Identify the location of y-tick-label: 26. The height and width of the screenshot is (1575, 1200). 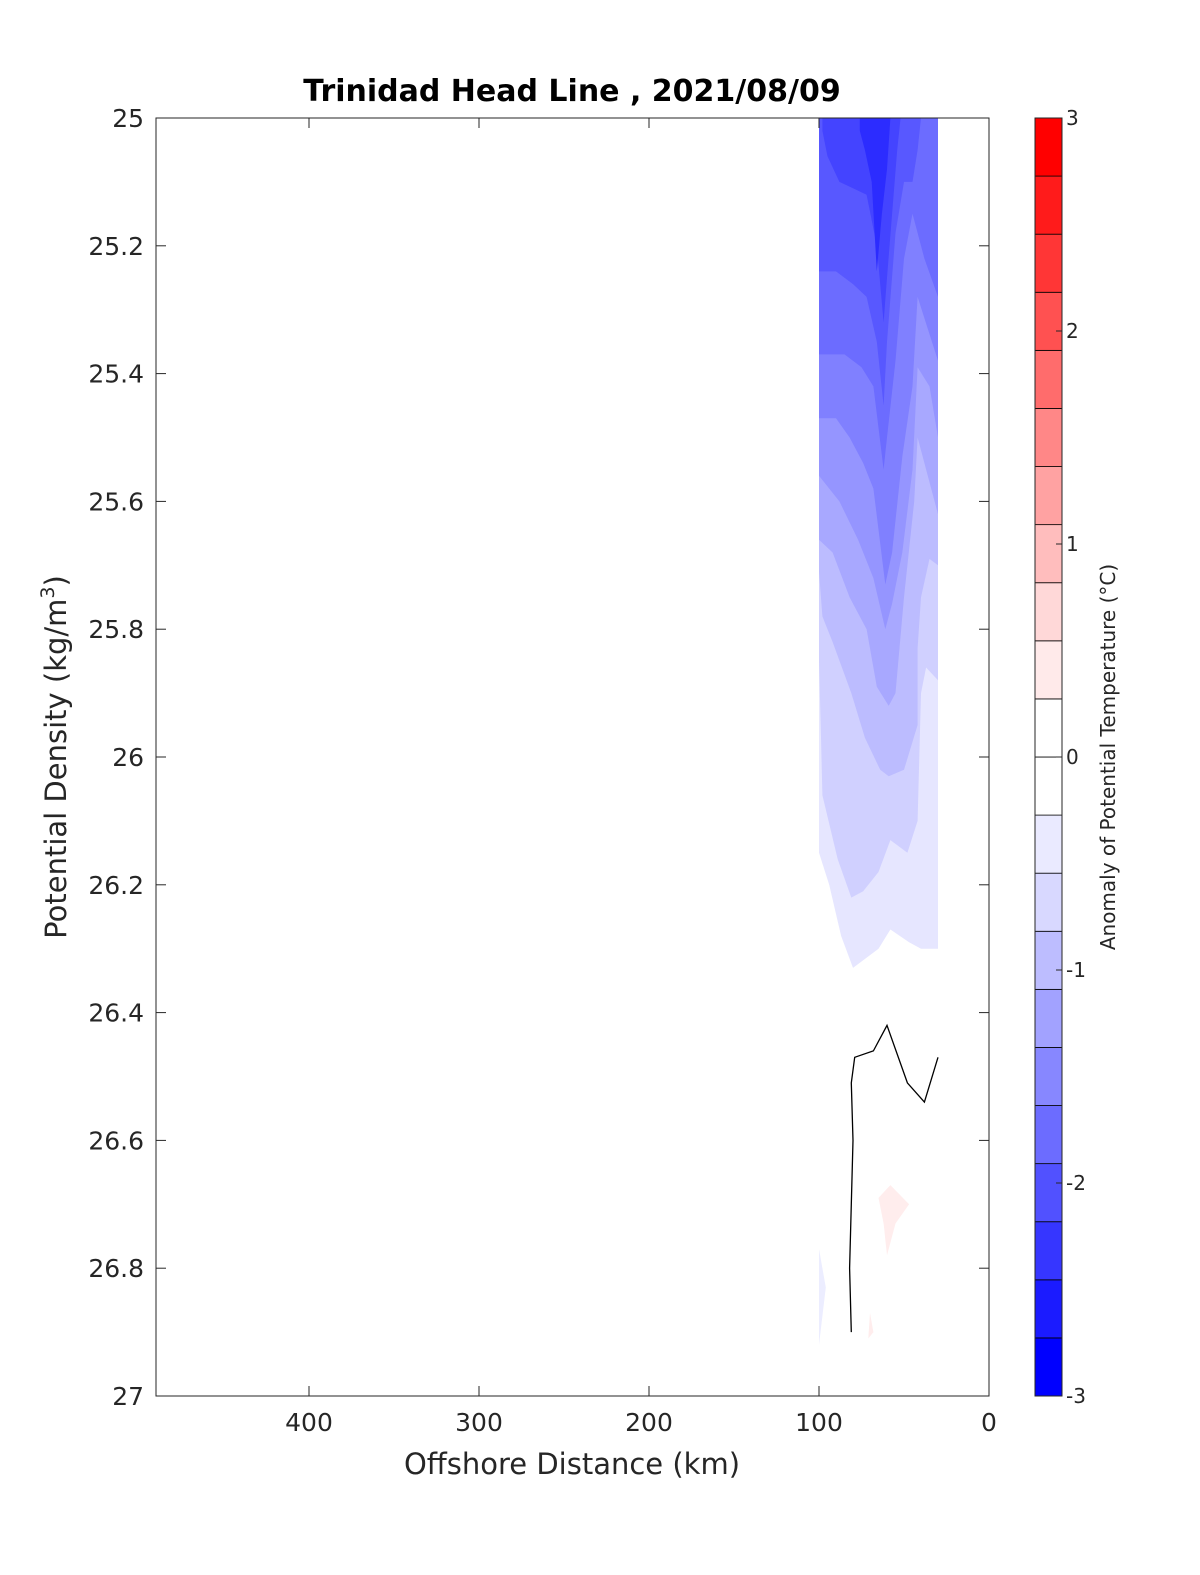
(128, 757).